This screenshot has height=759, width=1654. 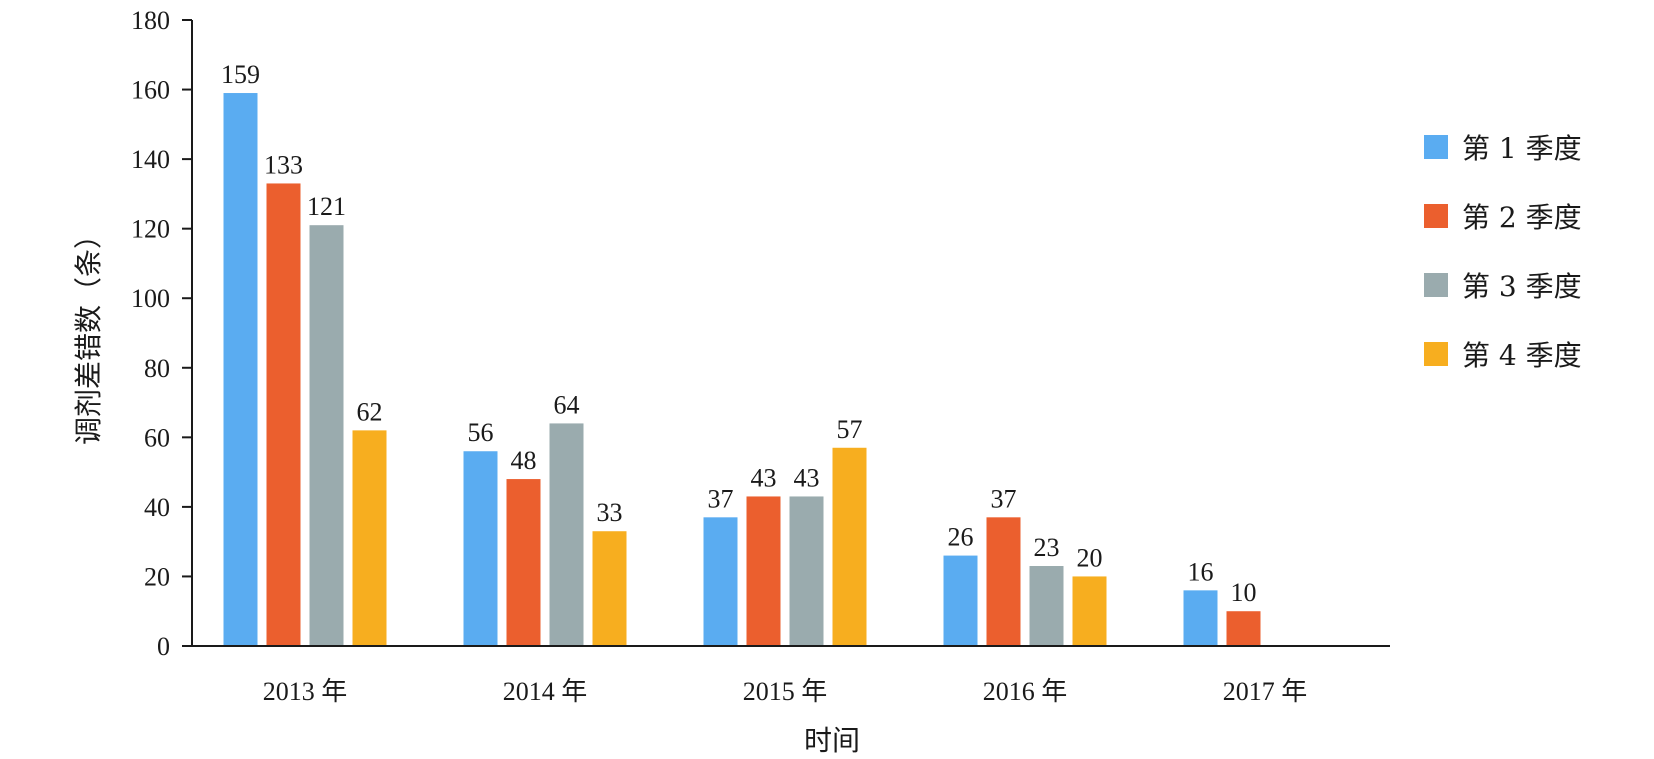 What do you see at coordinates (567, 404) in the screenshot?
I see `data-label: 64` at bounding box center [567, 404].